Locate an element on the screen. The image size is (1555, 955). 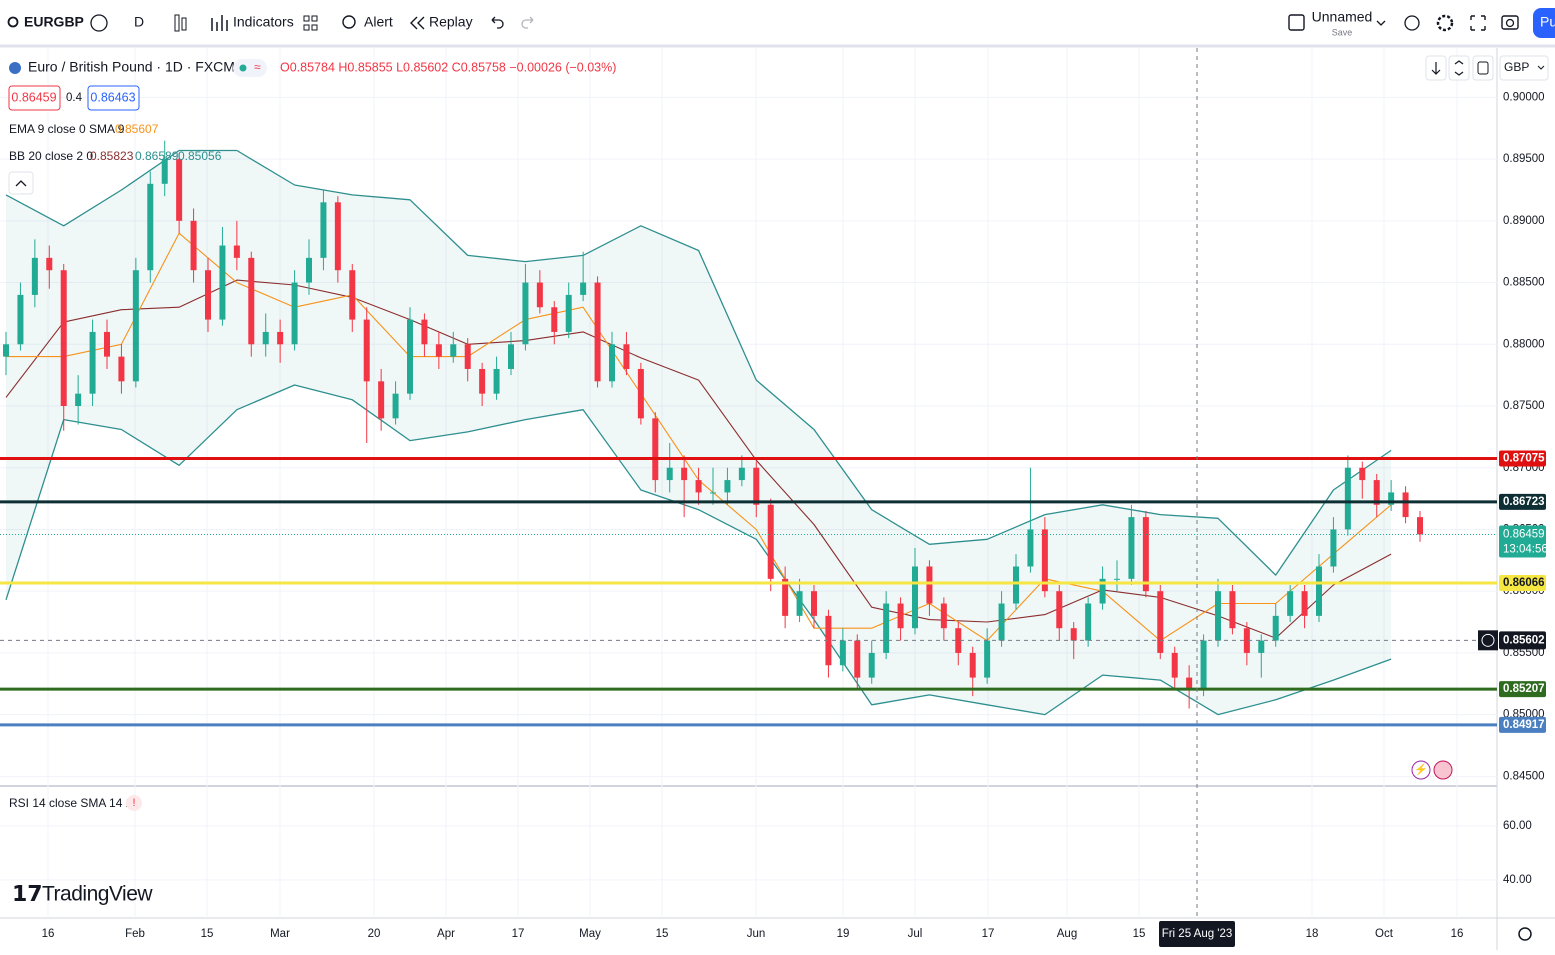
flag-icon is located at coordinates (1443, 770).